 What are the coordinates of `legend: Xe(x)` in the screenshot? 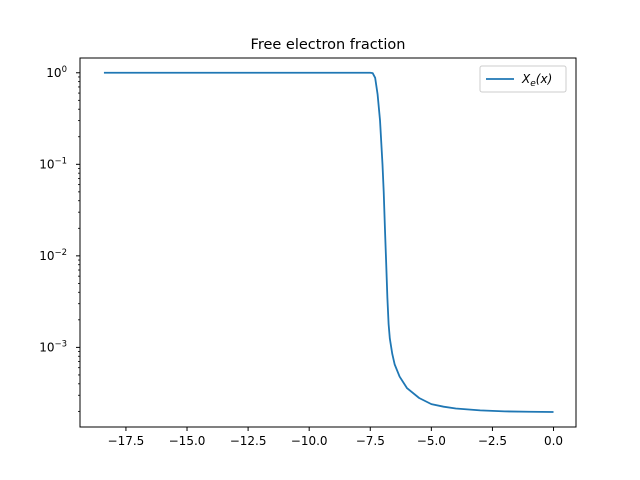 It's located at (523, 79).